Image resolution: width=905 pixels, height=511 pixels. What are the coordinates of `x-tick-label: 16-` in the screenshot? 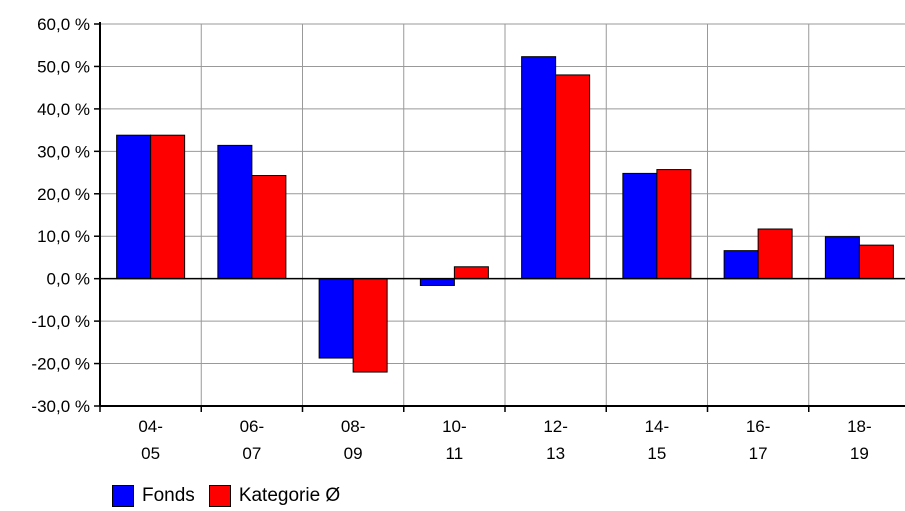 It's located at (758, 426).